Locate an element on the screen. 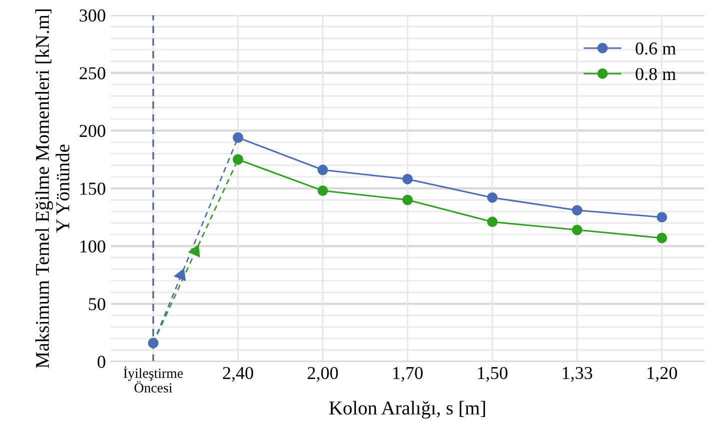  x-tick-label: İyileştirme Öncesi is located at coordinates (153, 379).